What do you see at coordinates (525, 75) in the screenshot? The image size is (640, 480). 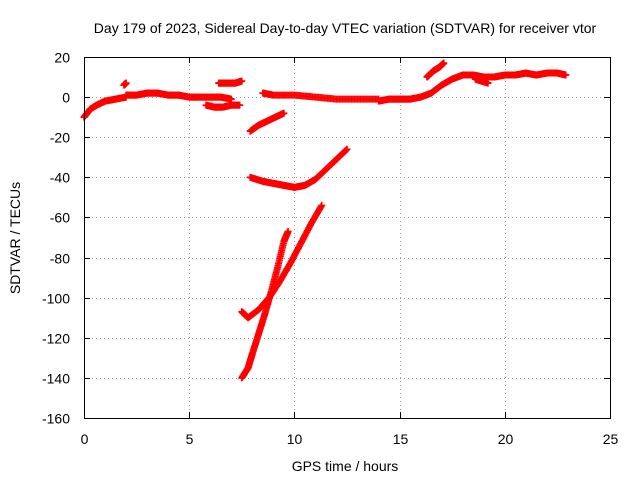 I see `series-arc-late` at bounding box center [525, 75].